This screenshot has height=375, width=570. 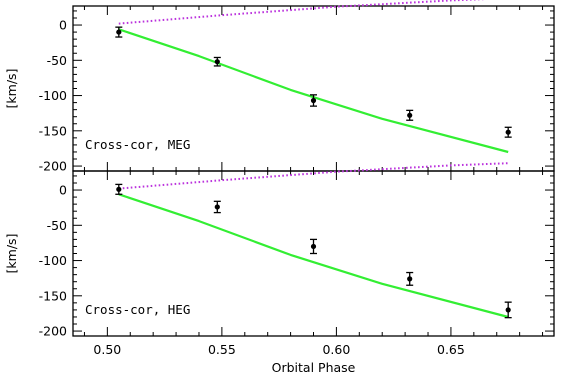 I want to click on x-tick-label: 0.65, so click(x=451, y=349).